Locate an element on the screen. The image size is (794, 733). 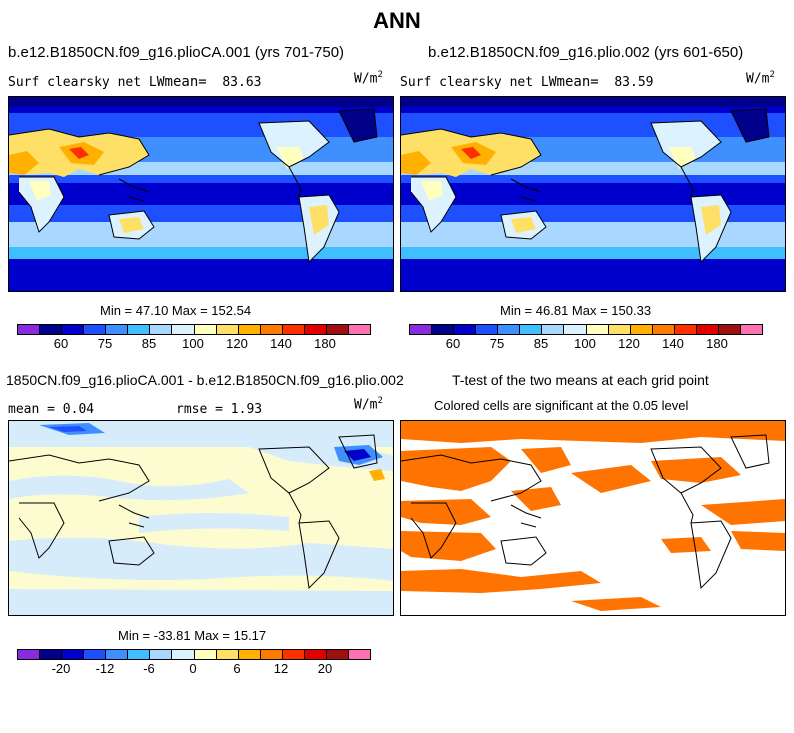
rmse-text-bottom-left: rmse = 1.93 is located at coordinates (219, 409).